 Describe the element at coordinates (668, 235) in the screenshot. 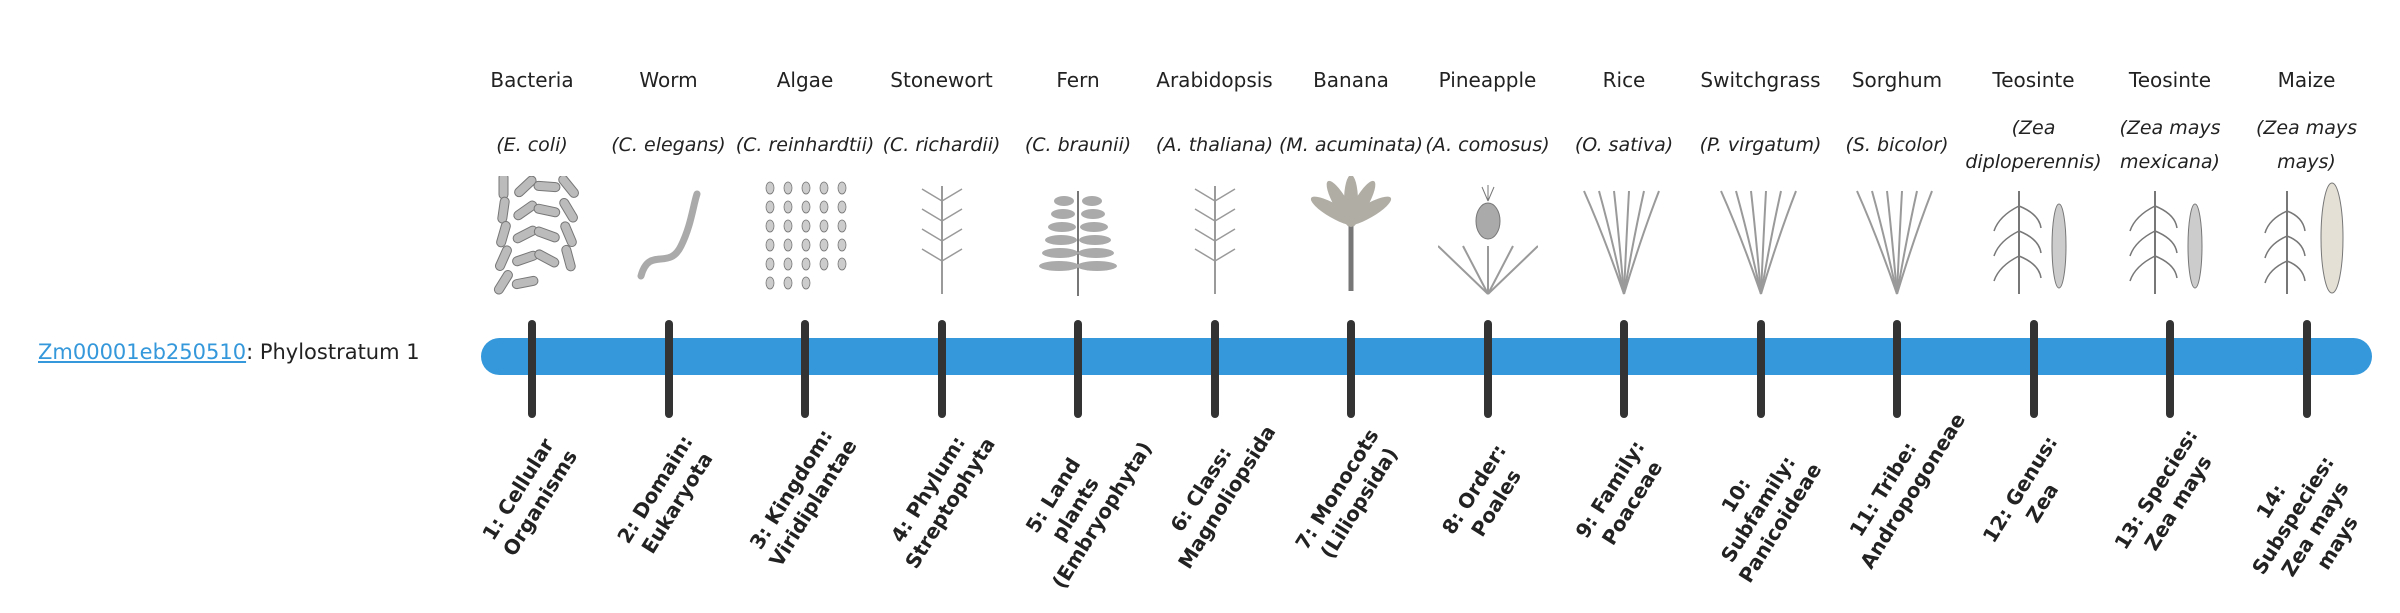

I see `worm-illustration` at that location.